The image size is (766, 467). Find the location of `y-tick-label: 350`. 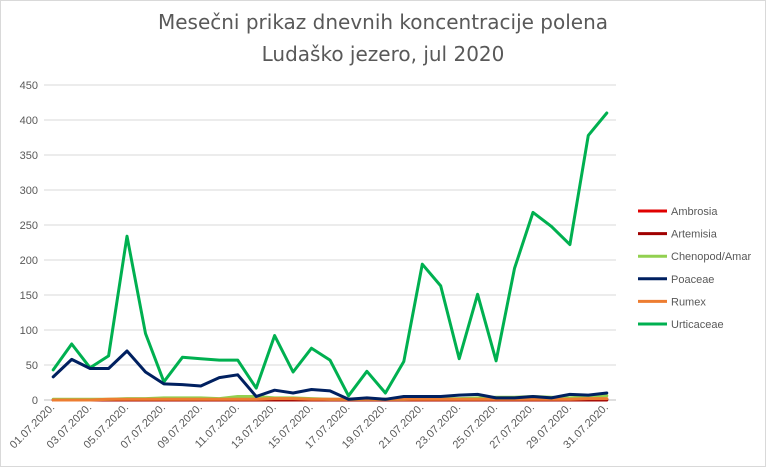

y-tick-label: 350 is located at coordinates (29, 156).